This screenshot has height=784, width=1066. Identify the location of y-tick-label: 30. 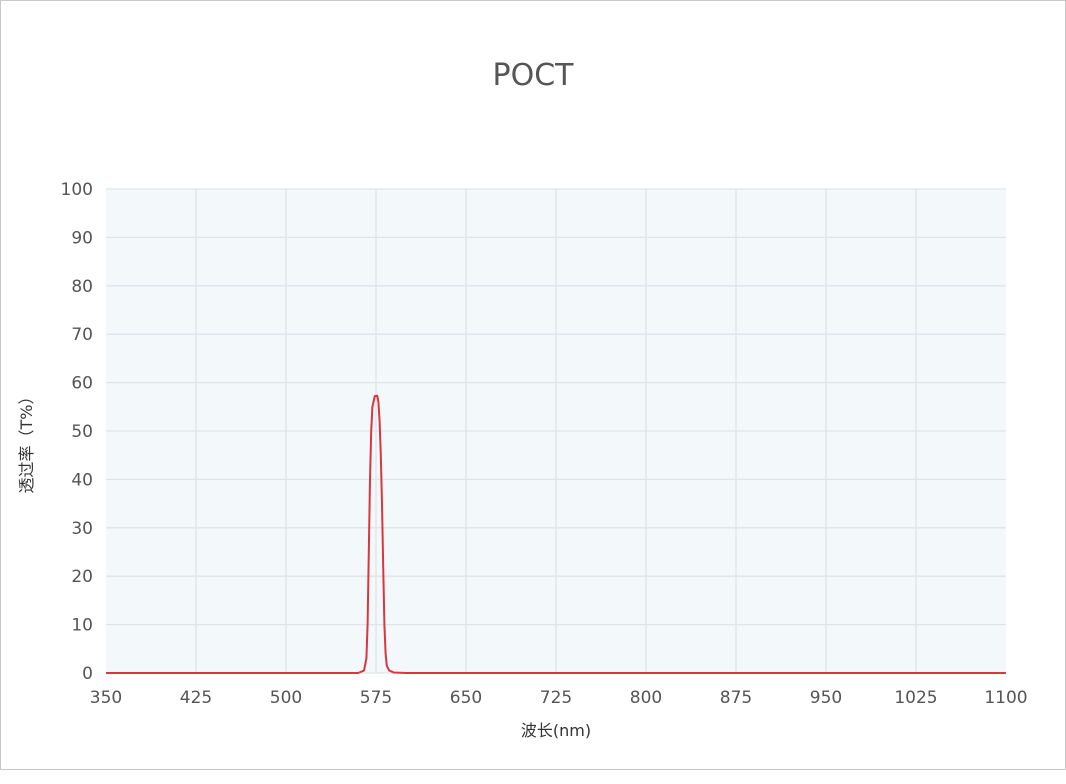
(82, 529).